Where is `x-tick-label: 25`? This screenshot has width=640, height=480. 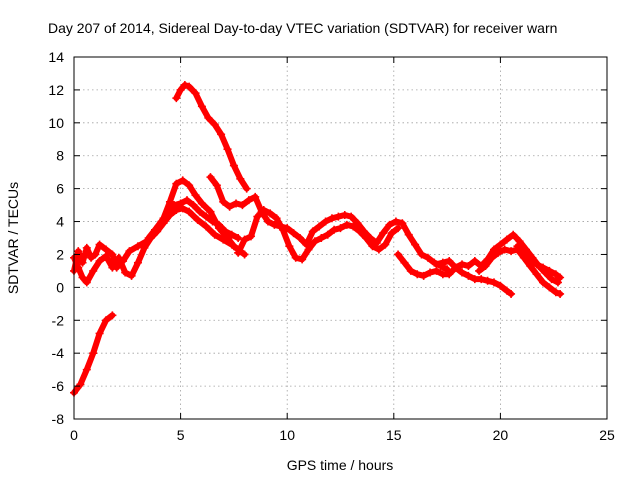 x-tick-label: 25 is located at coordinates (607, 435).